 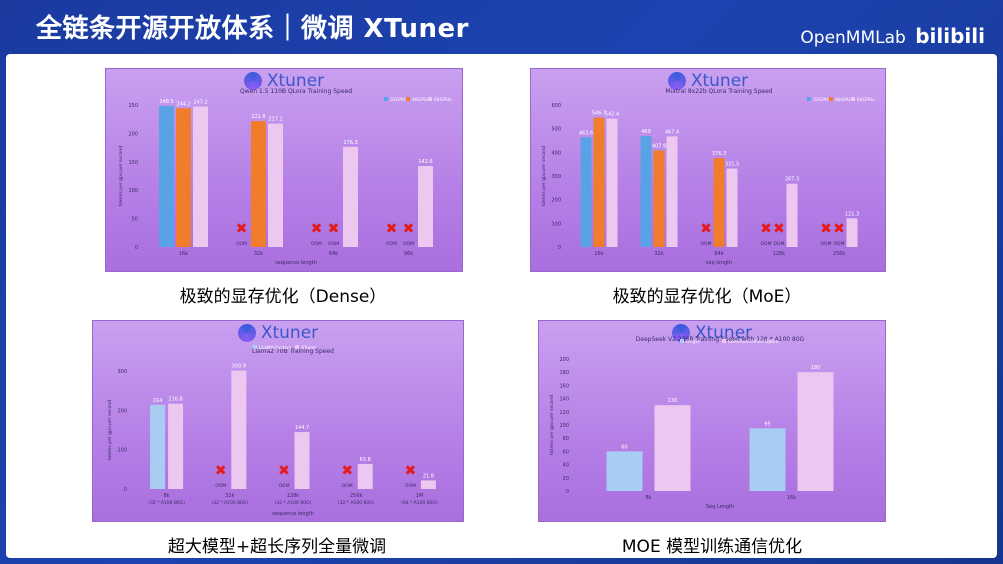 What do you see at coordinates (586, 133) in the screenshot?
I see `data-label: 463.6` at bounding box center [586, 133].